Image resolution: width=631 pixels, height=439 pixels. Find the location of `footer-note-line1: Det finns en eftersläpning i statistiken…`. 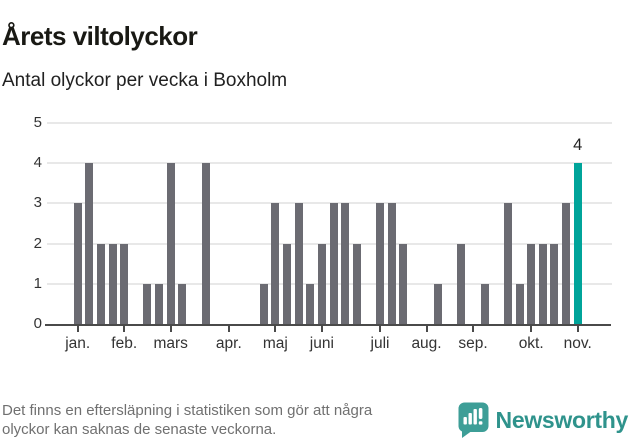

footer-note-line1: Det finns en eftersläpning i statistiken… is located at coordinates (187, 410).